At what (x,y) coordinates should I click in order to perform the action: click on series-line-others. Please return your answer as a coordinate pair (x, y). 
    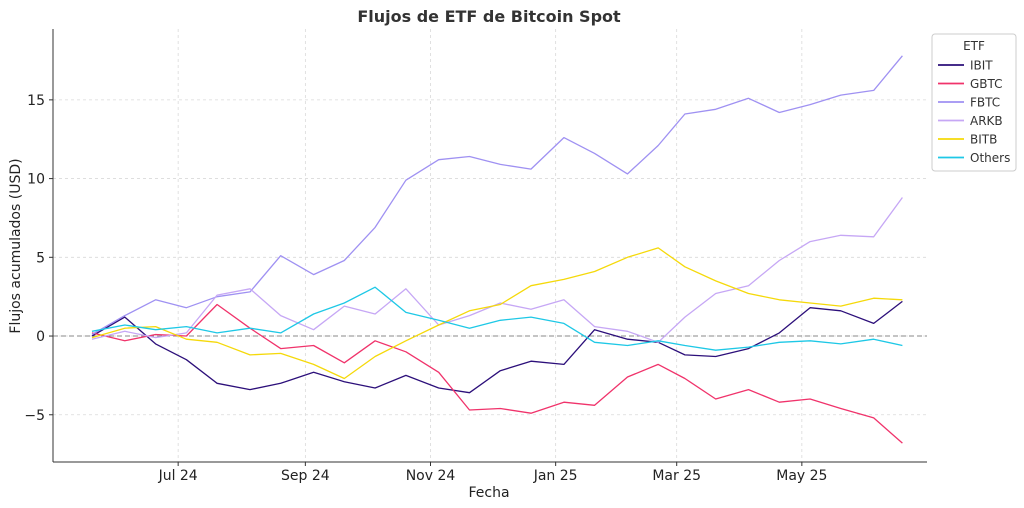
    Looking at the image, I should click on (497, 318).